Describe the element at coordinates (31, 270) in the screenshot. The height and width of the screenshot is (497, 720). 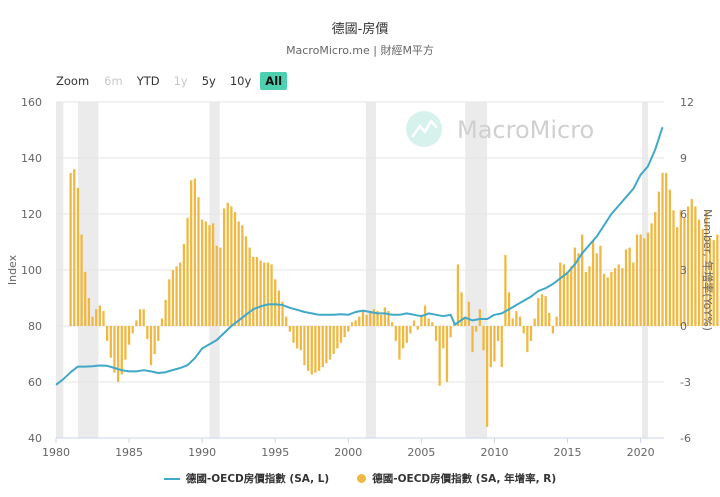
I see `y-left-tick-label: 100` at that location.